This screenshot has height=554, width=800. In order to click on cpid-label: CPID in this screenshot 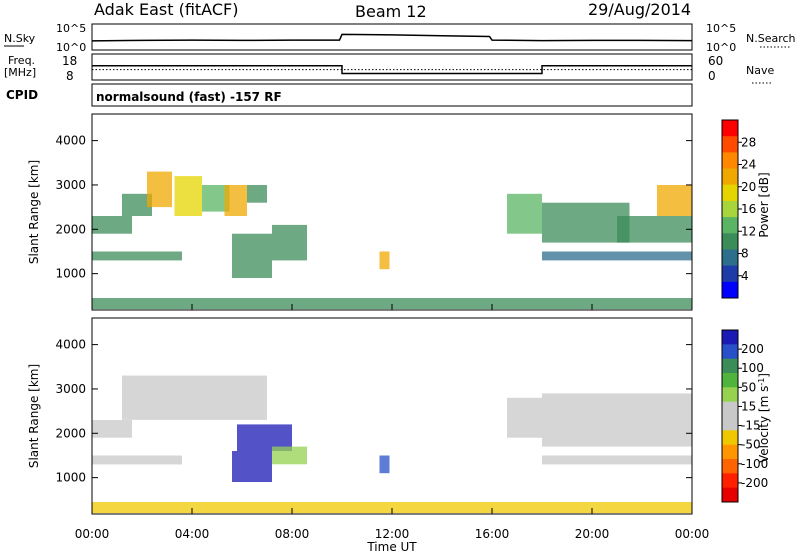, I will do `click(22, 95)`.